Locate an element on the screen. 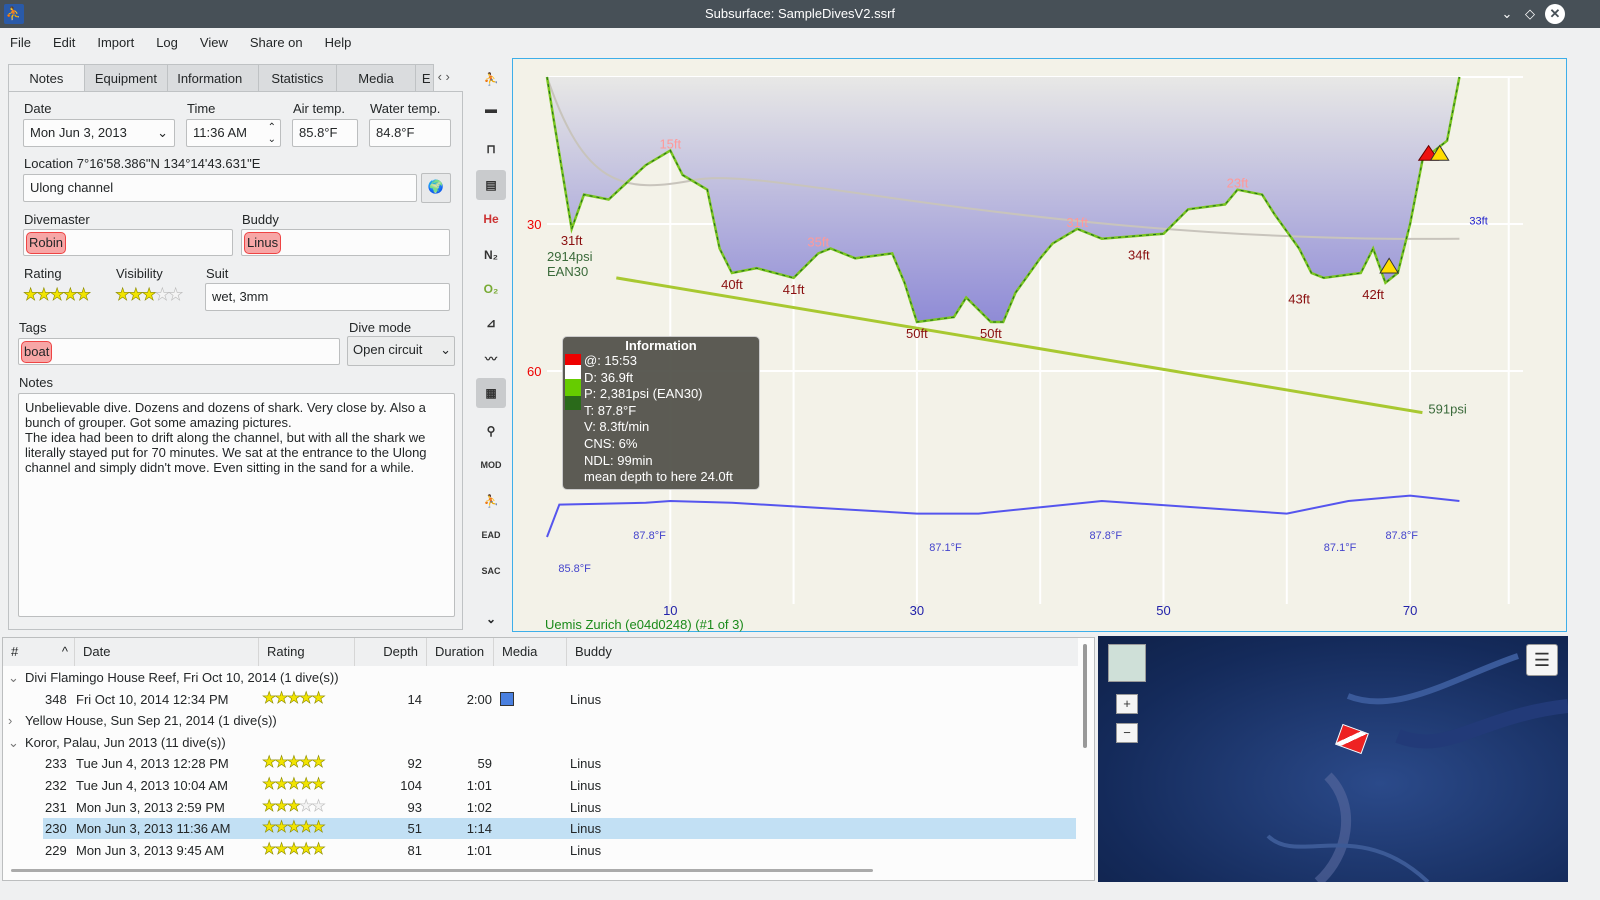 This screenshot has height=900, width=1600. vertical-scrollbar is located at coordinates (1085, 696).